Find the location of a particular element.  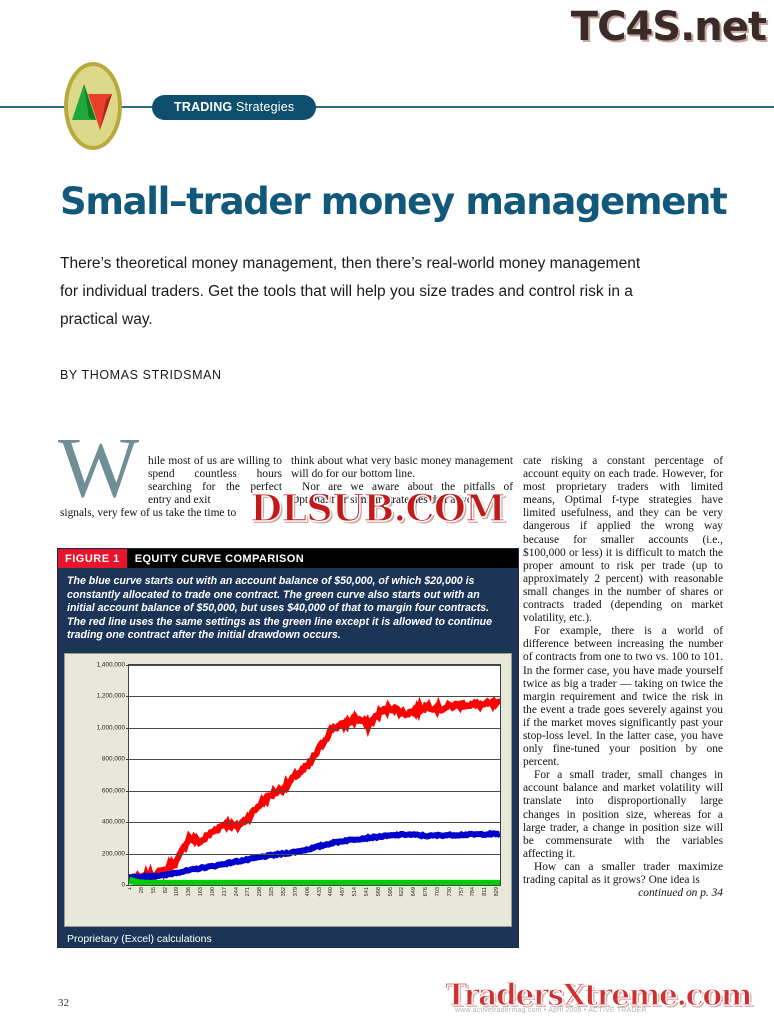

dlsub-watermark: DLSUB.COM is located at coordinates (377, 508).